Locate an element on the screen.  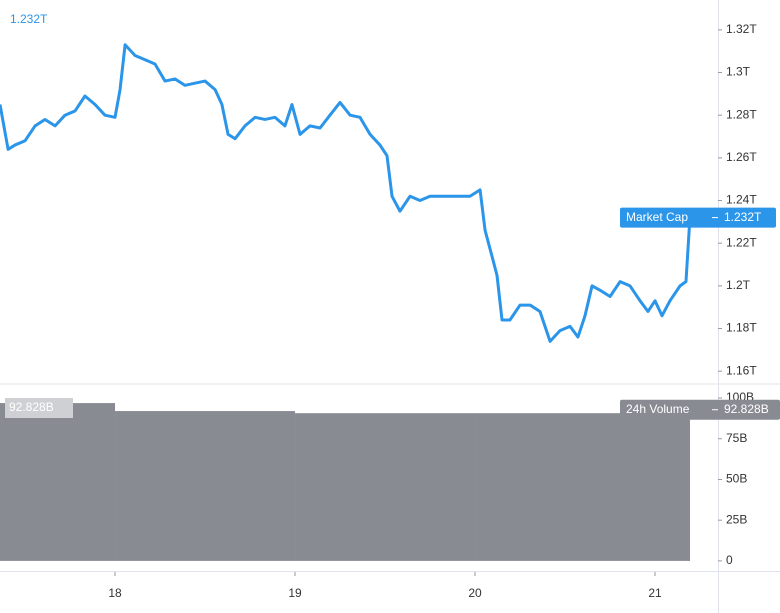
x-tick-label: 20 is located at coordinates (475, 593).